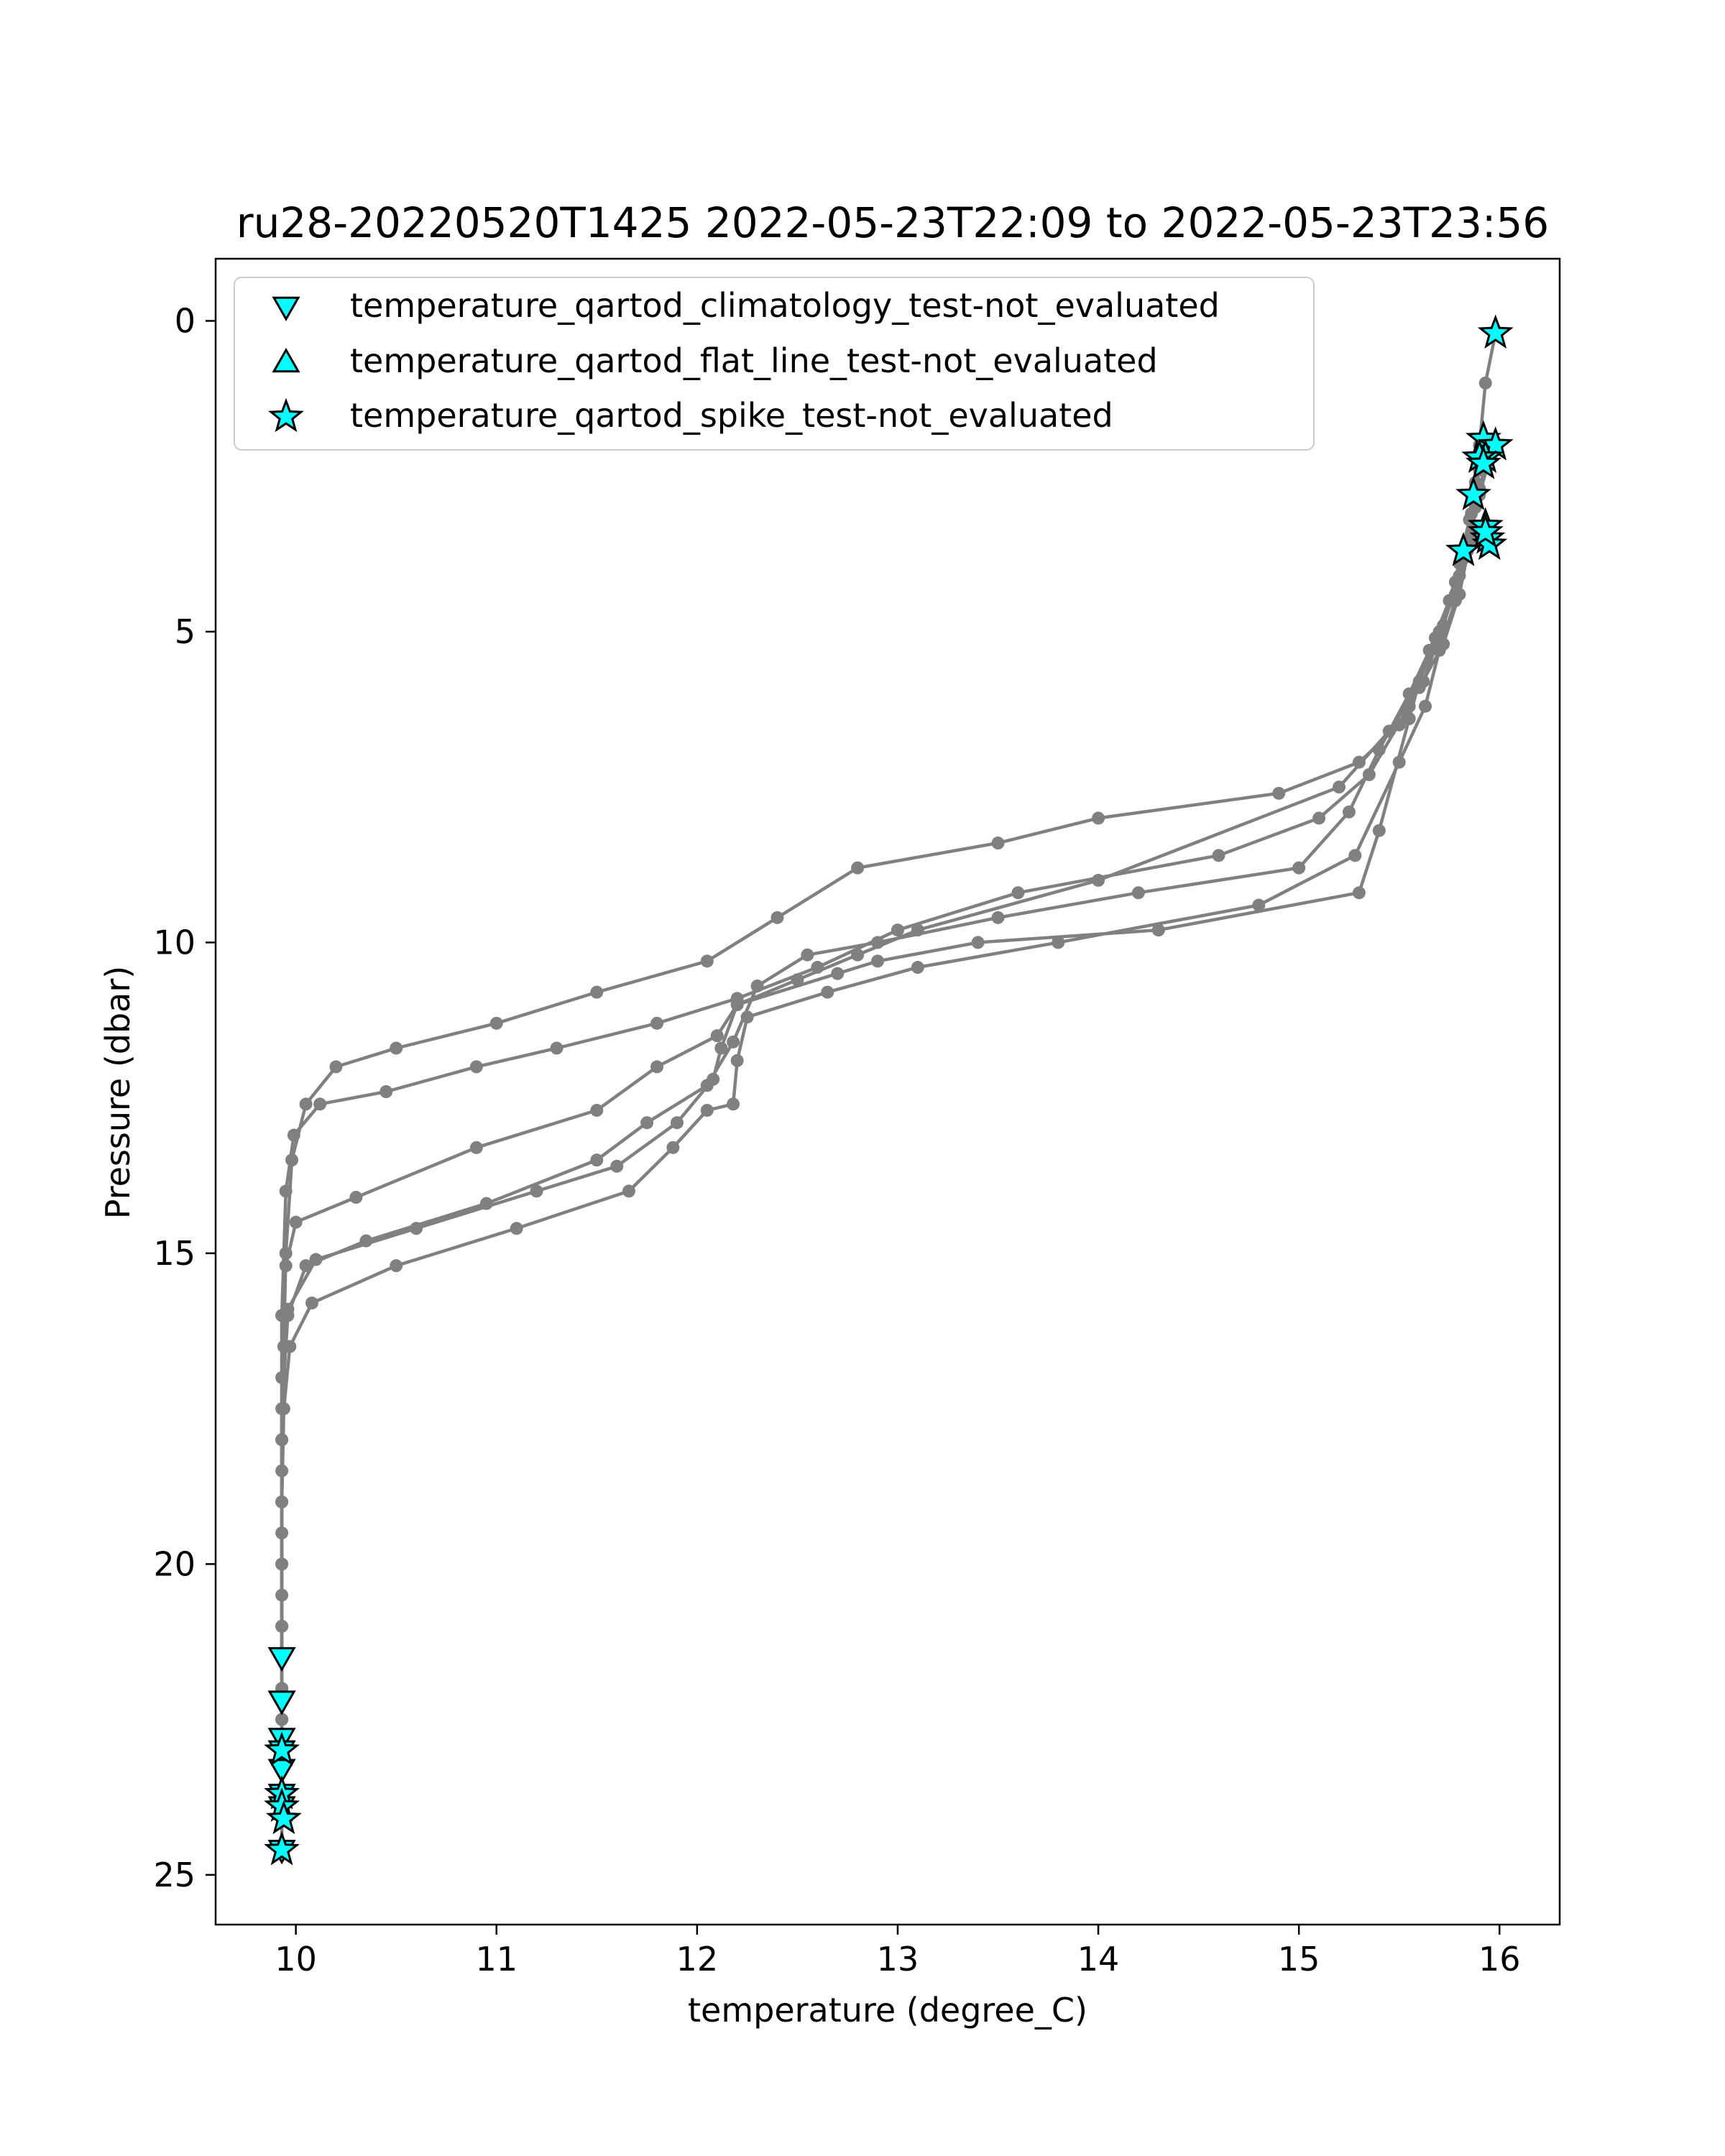 This screenshot has width=1725, height=2156. What do you see at coordinates (185, 631) in the screenshot?
I see `y-tick-label: 5` at bounding box center [185, 631].